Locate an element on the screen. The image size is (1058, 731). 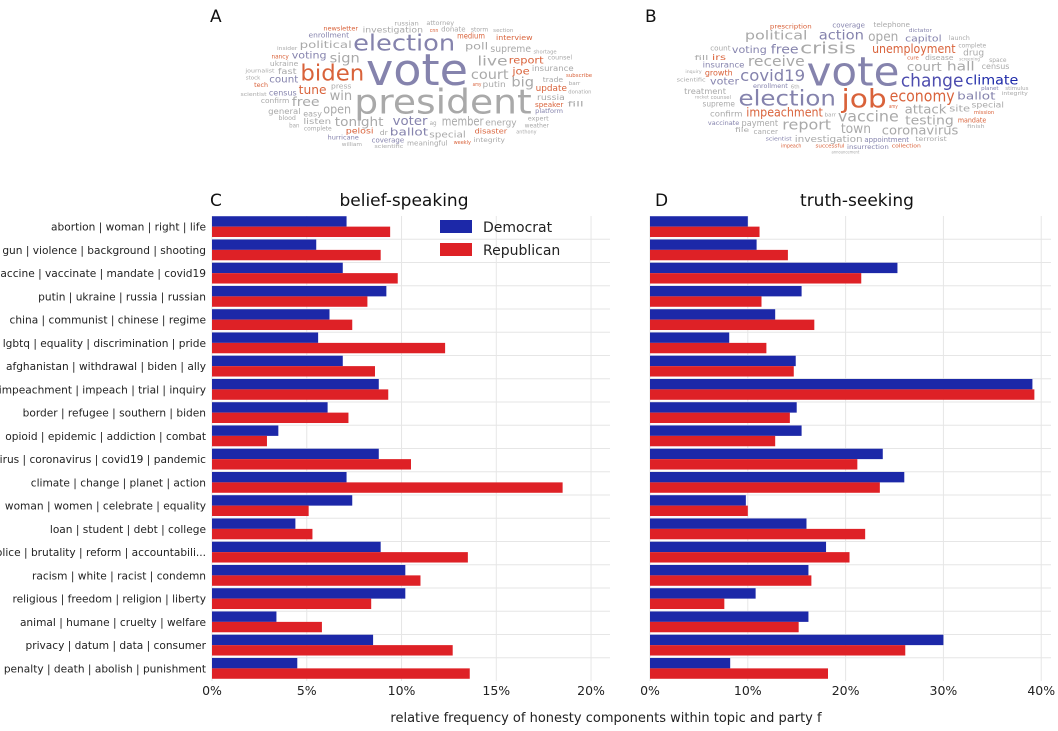
category-label: virus | coronavirus | covid19 | pandemic is located at coordinates (103, 460).